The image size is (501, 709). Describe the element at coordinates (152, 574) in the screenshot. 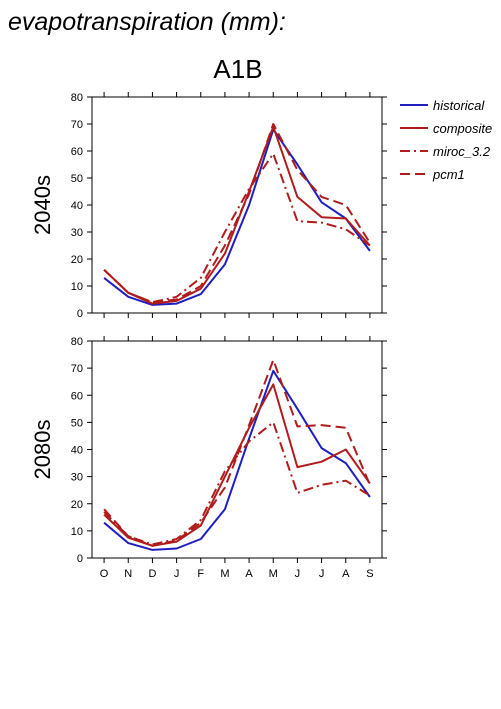

I see `x-tick-label: D` at that location.